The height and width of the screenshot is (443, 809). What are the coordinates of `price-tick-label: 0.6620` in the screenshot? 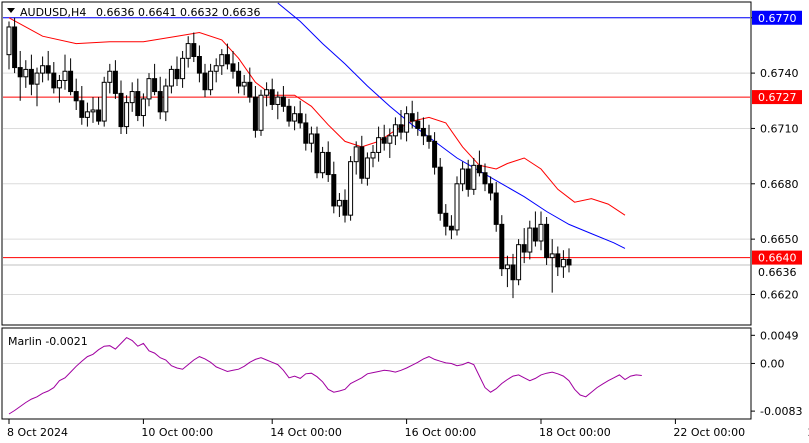 It's located at (779, 294).